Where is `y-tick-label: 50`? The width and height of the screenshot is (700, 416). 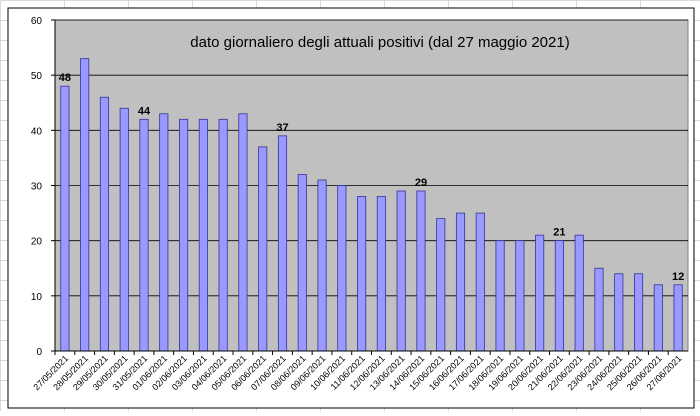
y-tick-label: 50 is located at coordinates (37, 76).